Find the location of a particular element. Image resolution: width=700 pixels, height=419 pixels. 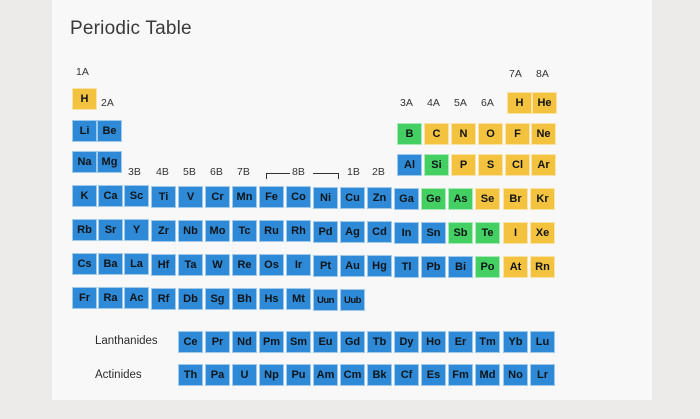

element-cell: Al is located at coordinates (409, 165).